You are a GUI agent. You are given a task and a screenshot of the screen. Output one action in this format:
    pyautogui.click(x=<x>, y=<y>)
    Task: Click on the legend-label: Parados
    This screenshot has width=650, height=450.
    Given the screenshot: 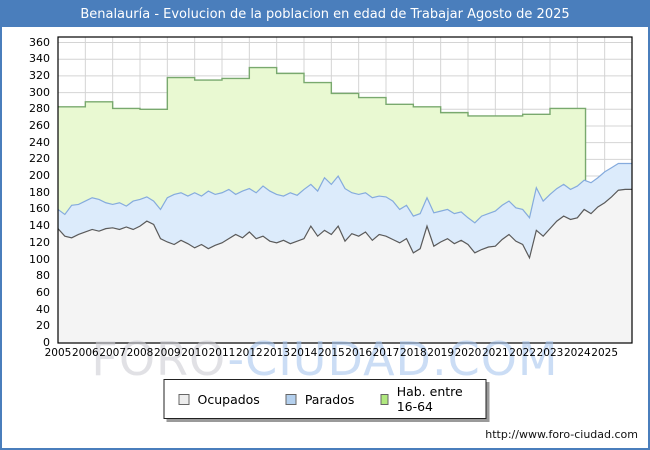 What is the action you would take?
    pyautogui.click(x=329, y=399)
    